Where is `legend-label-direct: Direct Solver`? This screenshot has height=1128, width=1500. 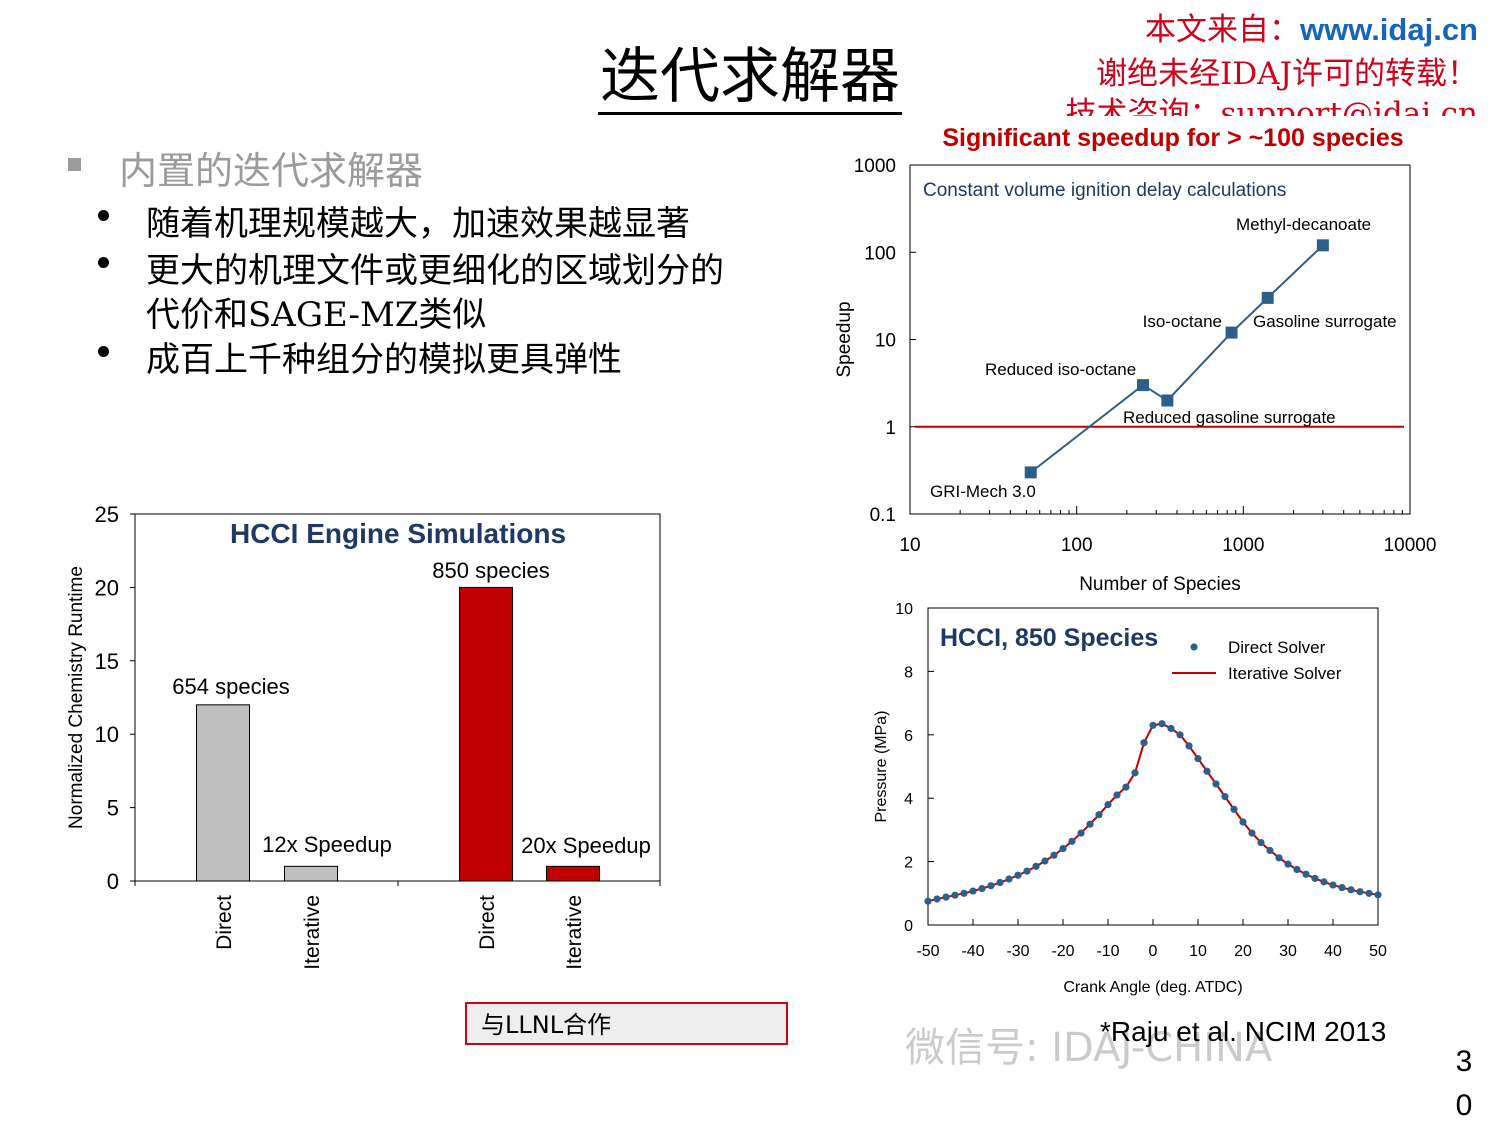
legend-label-direct: Direct Solver is located at coordinates (1277, 647).